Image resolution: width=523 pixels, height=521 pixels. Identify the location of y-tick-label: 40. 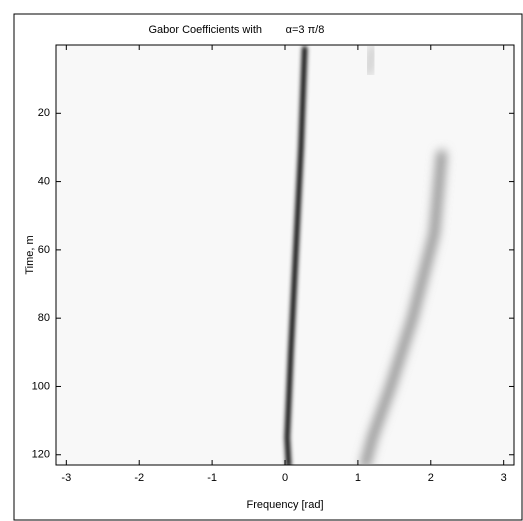
(44, 181).